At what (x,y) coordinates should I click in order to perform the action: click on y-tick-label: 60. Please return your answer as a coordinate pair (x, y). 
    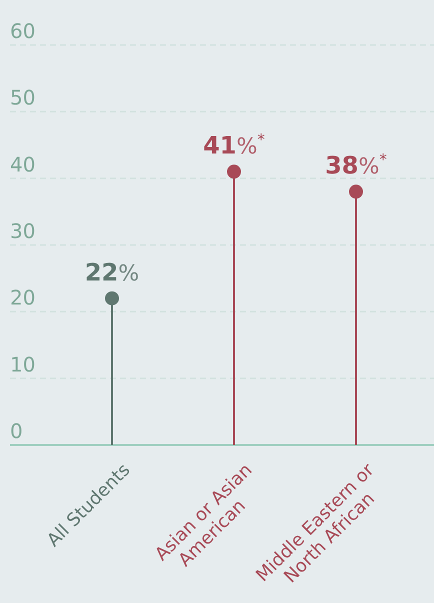
    Looking at the image, I should click on (23, 31).